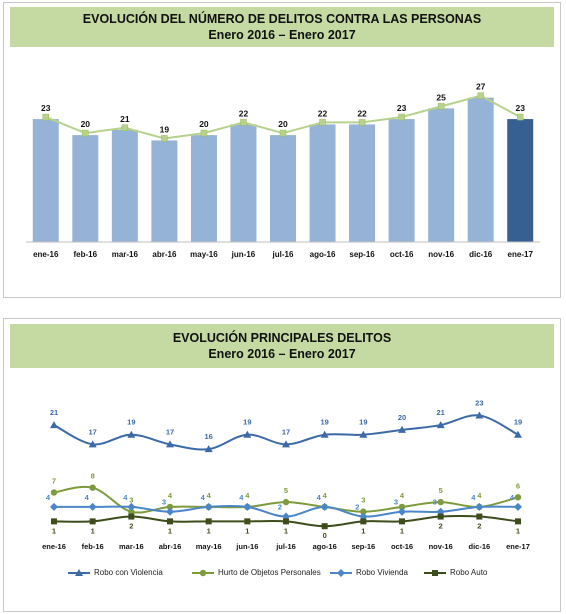  I want to click on x-tick-label: ene-16, so click(46, 254).